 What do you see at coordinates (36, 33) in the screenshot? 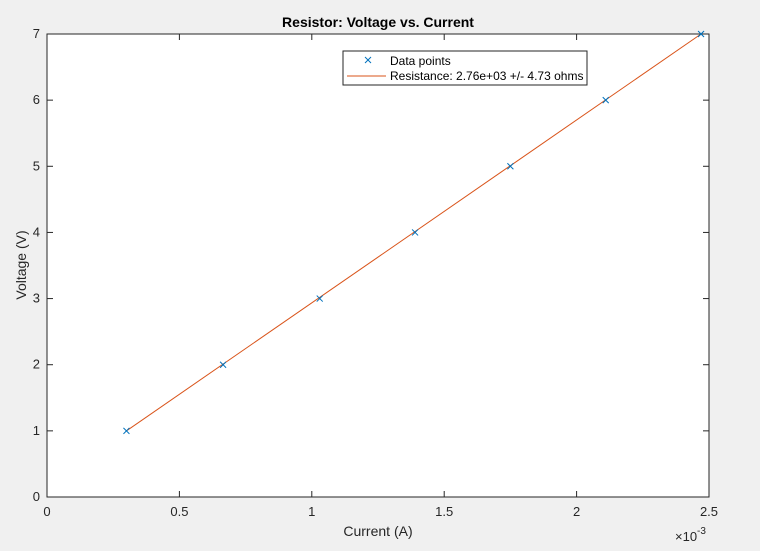
I see `y-tick-label: 7` at bounding box center [36, 33].